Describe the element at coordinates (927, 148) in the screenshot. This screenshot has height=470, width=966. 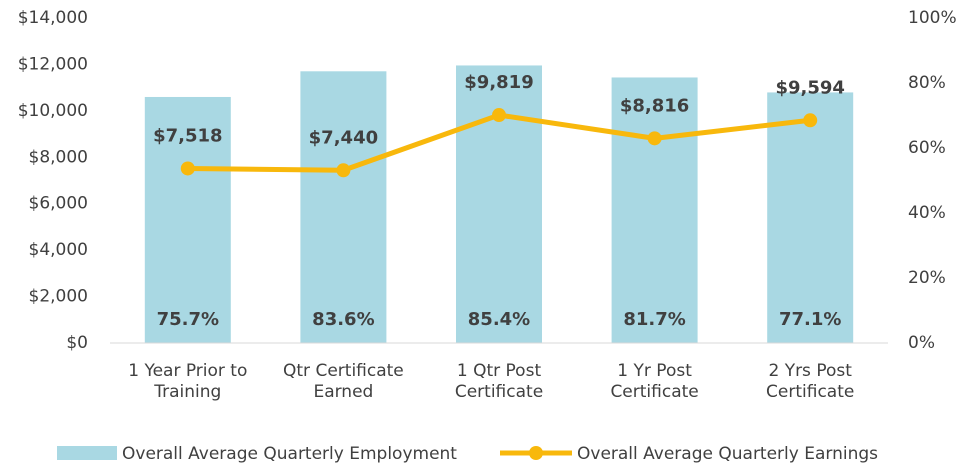
I see `y2-tick-label: 60%` at that location.